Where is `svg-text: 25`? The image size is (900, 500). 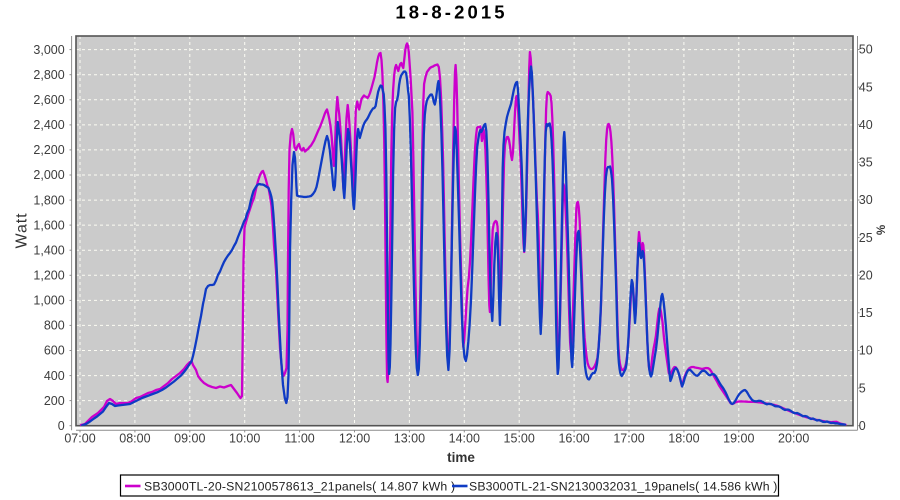 svg-text: 25 is located at coordinates (866, 238).